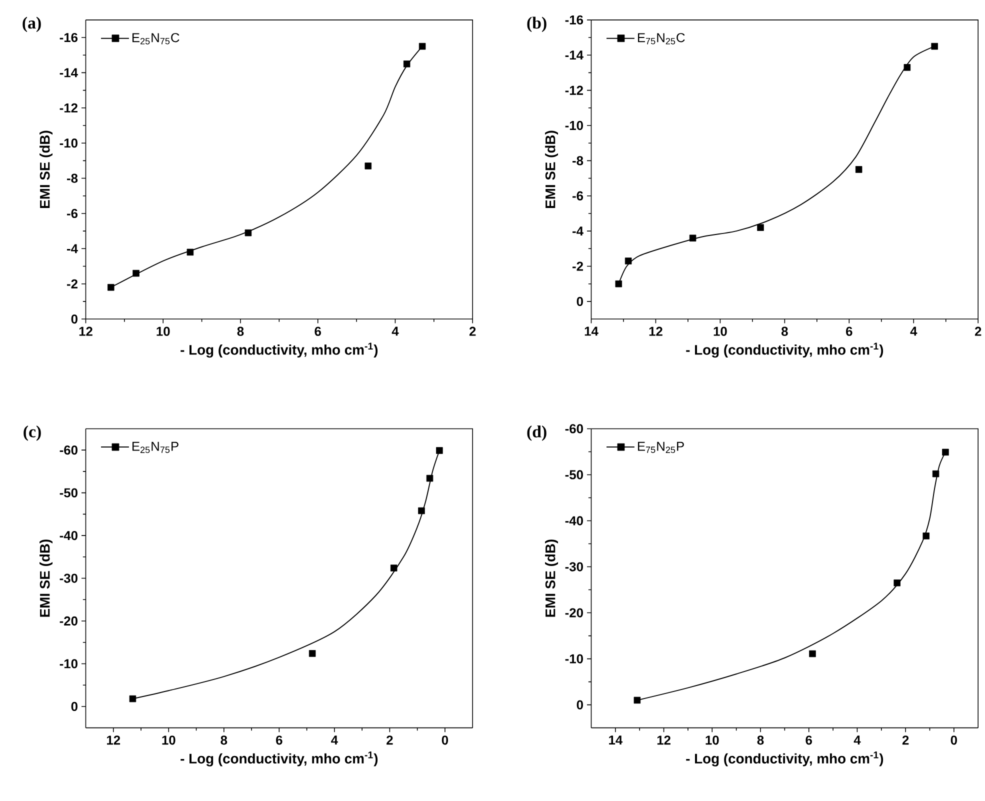  Describe the element at coordinates (661, 39) in the screenshot. I see `legend-label: E$_{75}$N$_{25}$C` at that location.